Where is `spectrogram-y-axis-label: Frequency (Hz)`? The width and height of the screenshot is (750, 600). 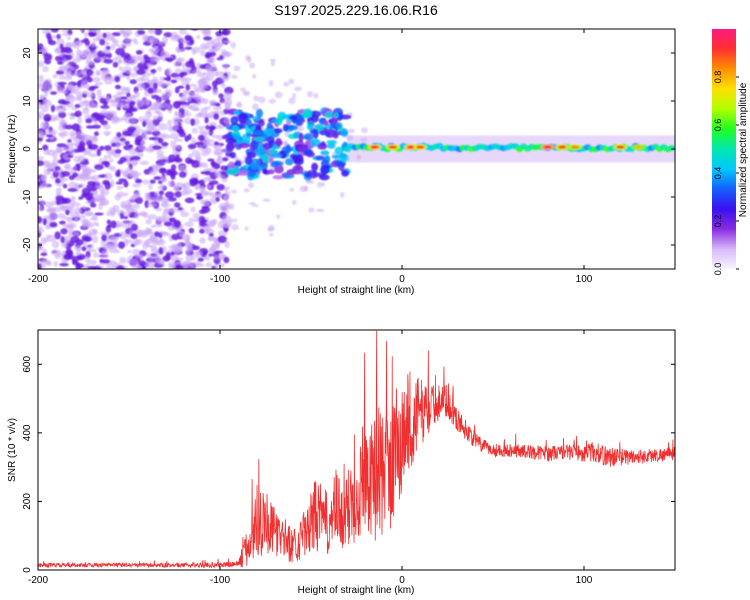 spectrogram-y-axis-label: Frequency (Hz) is located at coordinates (12, 149).